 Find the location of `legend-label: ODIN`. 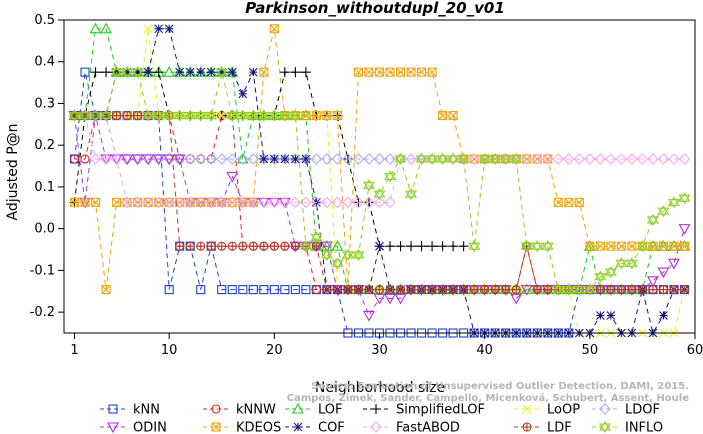

legend-label: ODIN is located at coordinates (150, 427).